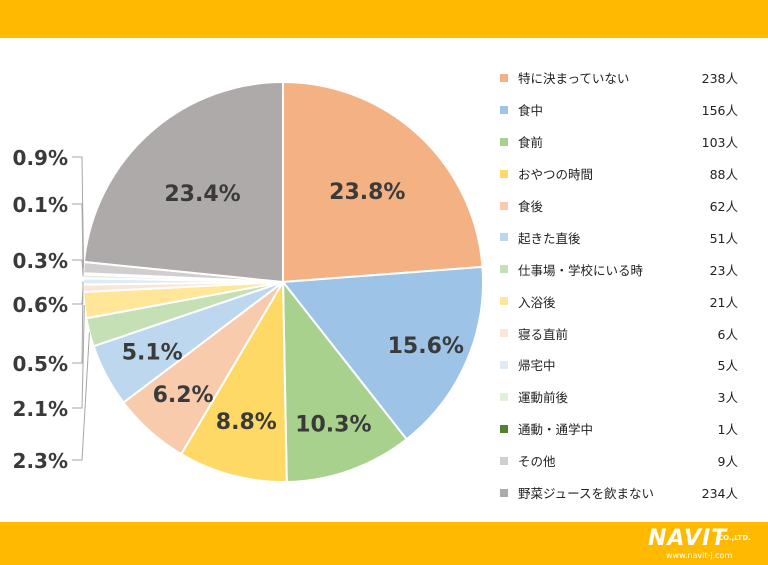 Image resolution: width=768 pixels, height=565 pixels. I want to click on legend-label: 通動・通学中, so click(556, 430).